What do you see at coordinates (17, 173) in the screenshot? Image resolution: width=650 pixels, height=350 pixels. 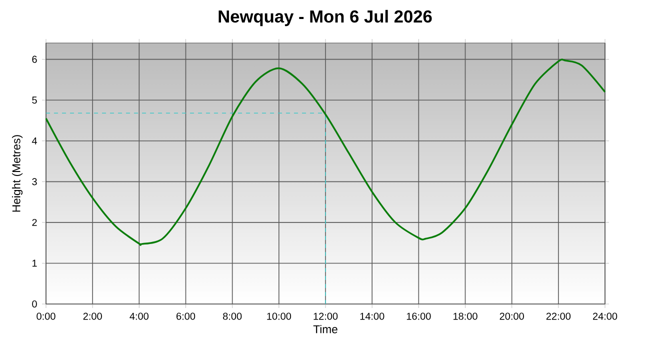 I see `y-axis-title: Height (Metres)` at bounding box center [17, 173].